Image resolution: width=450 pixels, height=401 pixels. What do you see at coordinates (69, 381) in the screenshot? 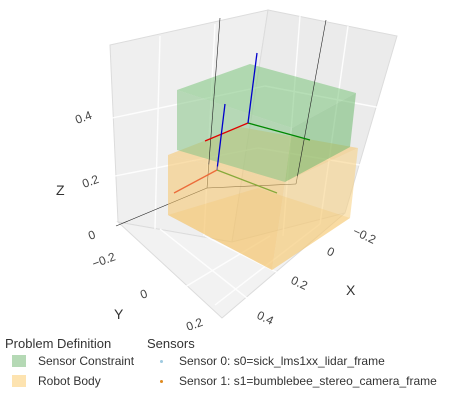
I see `legend-item-label: Robot Body` at bounding box center [69, 381].